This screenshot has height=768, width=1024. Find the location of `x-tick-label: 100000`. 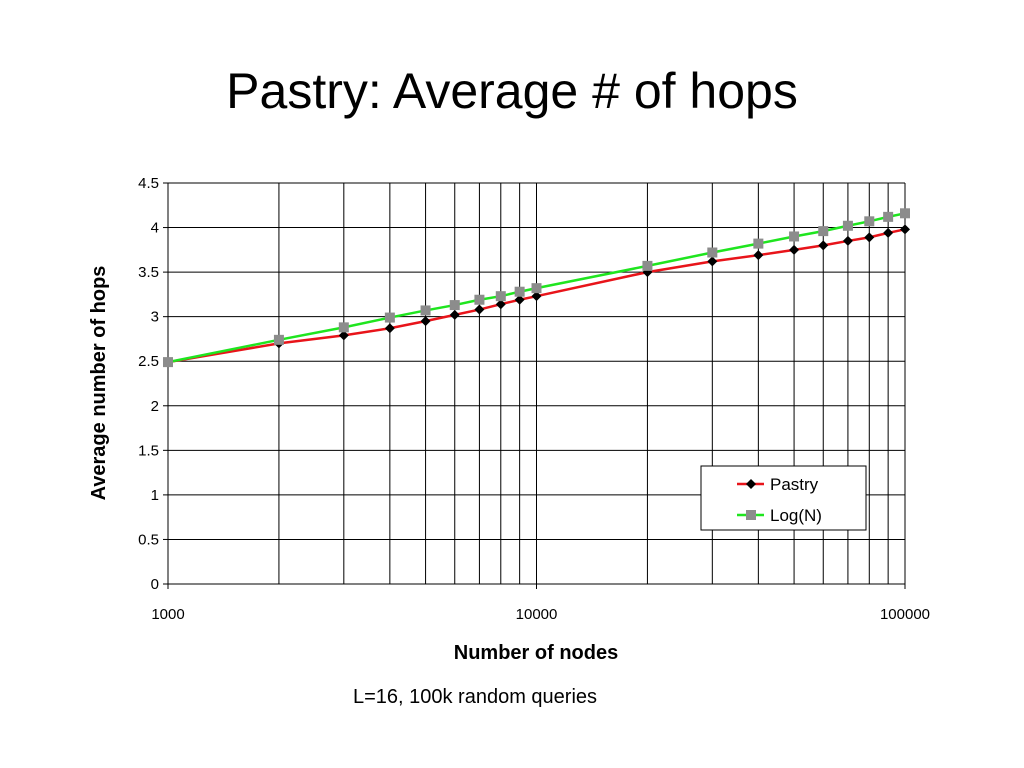

x-tick-label: 100000 is located at coordinates (905, 614).